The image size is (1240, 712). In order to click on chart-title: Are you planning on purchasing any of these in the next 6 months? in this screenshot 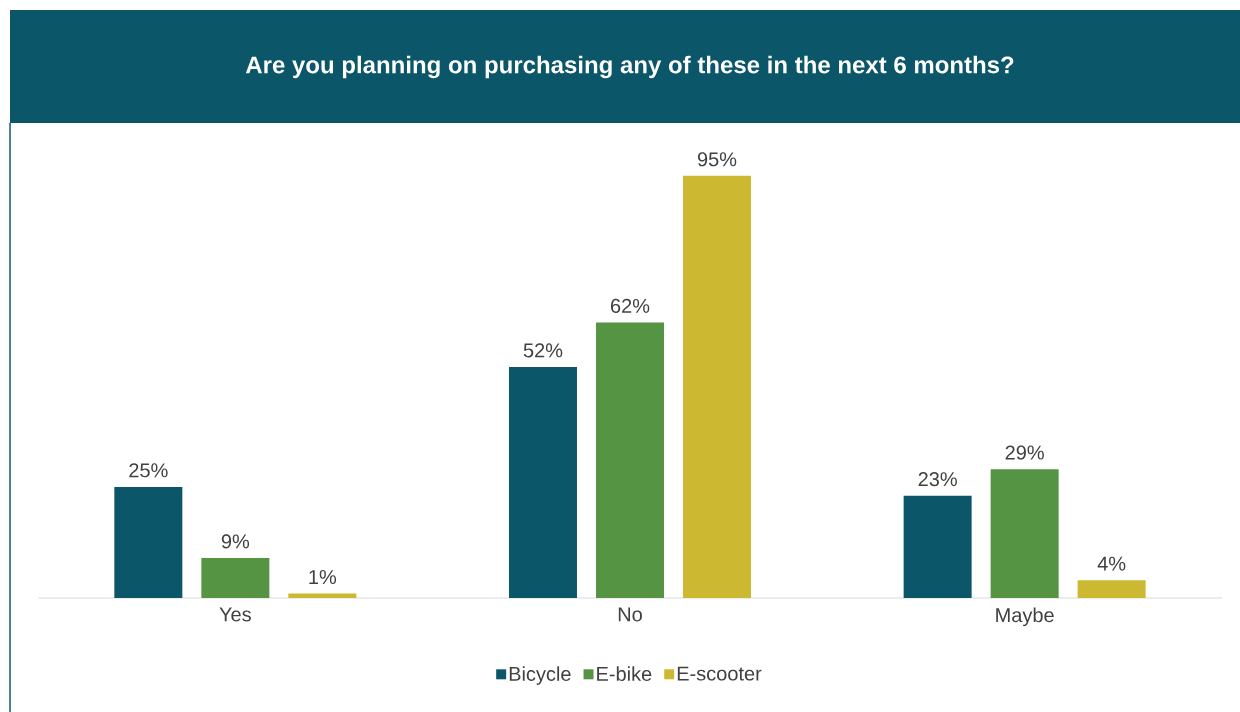, I will do `click(629, 67)`.